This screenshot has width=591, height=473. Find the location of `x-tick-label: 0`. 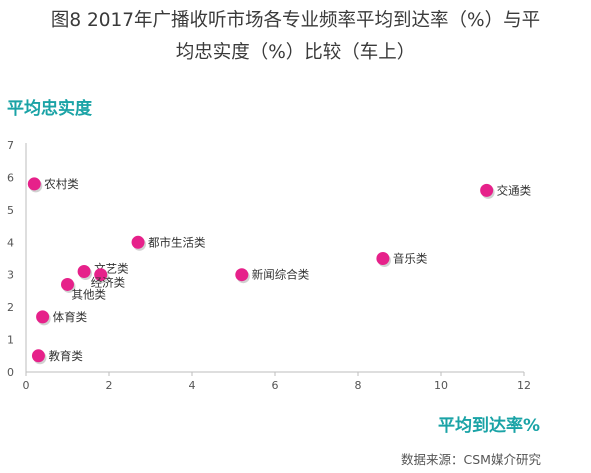

x-tick-label: 0 is located at coordinates (26, 385).